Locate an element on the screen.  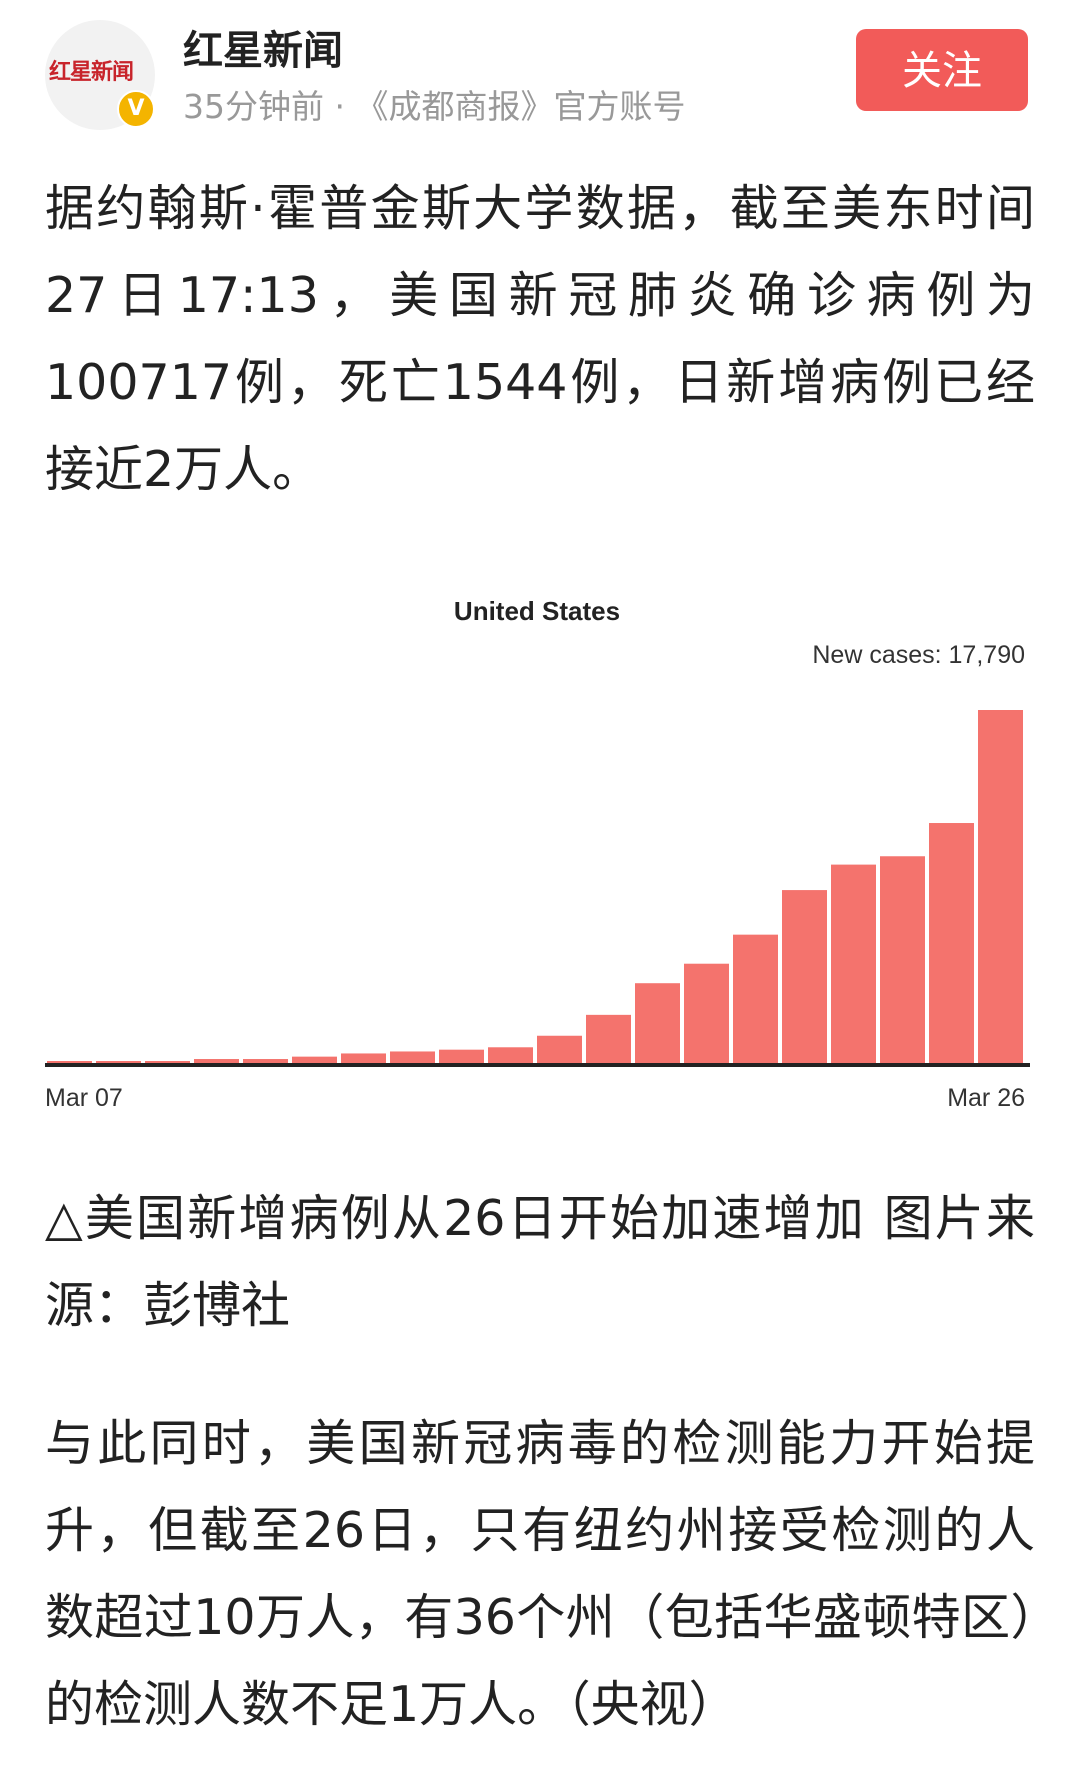
chart-annotation: New cases: 17,790 is located at coordinates (918, 655).